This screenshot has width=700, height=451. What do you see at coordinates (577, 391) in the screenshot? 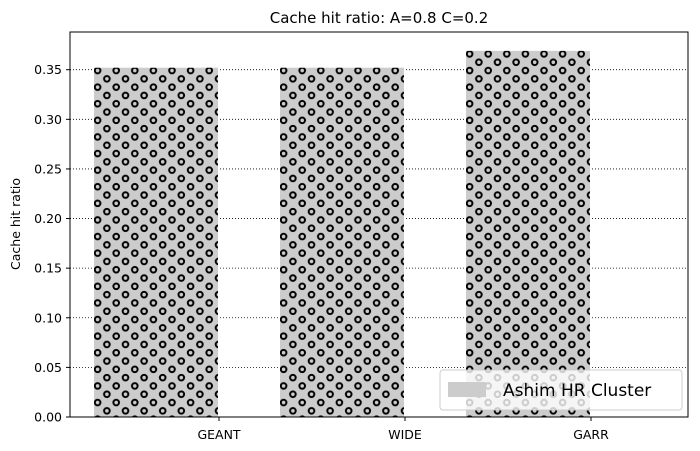
I see `legend-label: Ashim HR Cluster` at bounding box center [577, 391].